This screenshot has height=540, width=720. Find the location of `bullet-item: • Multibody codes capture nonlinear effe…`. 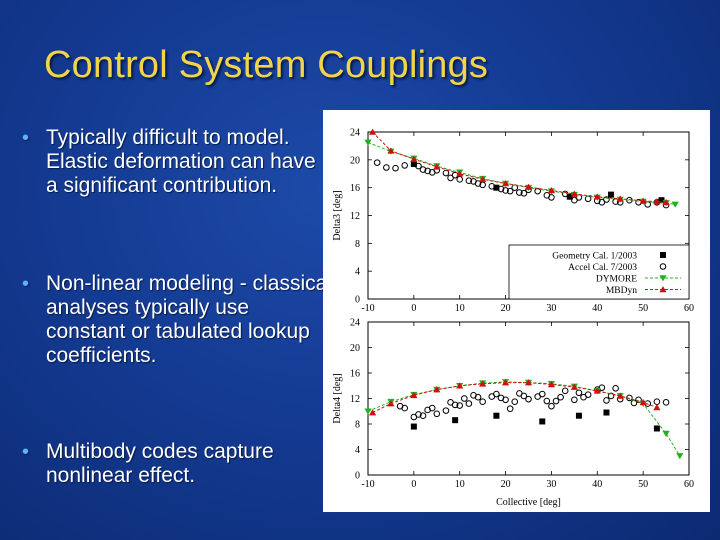

bullet-item: • Multibody codes capture nonlinear effe… is located at coordinates (177, 464).